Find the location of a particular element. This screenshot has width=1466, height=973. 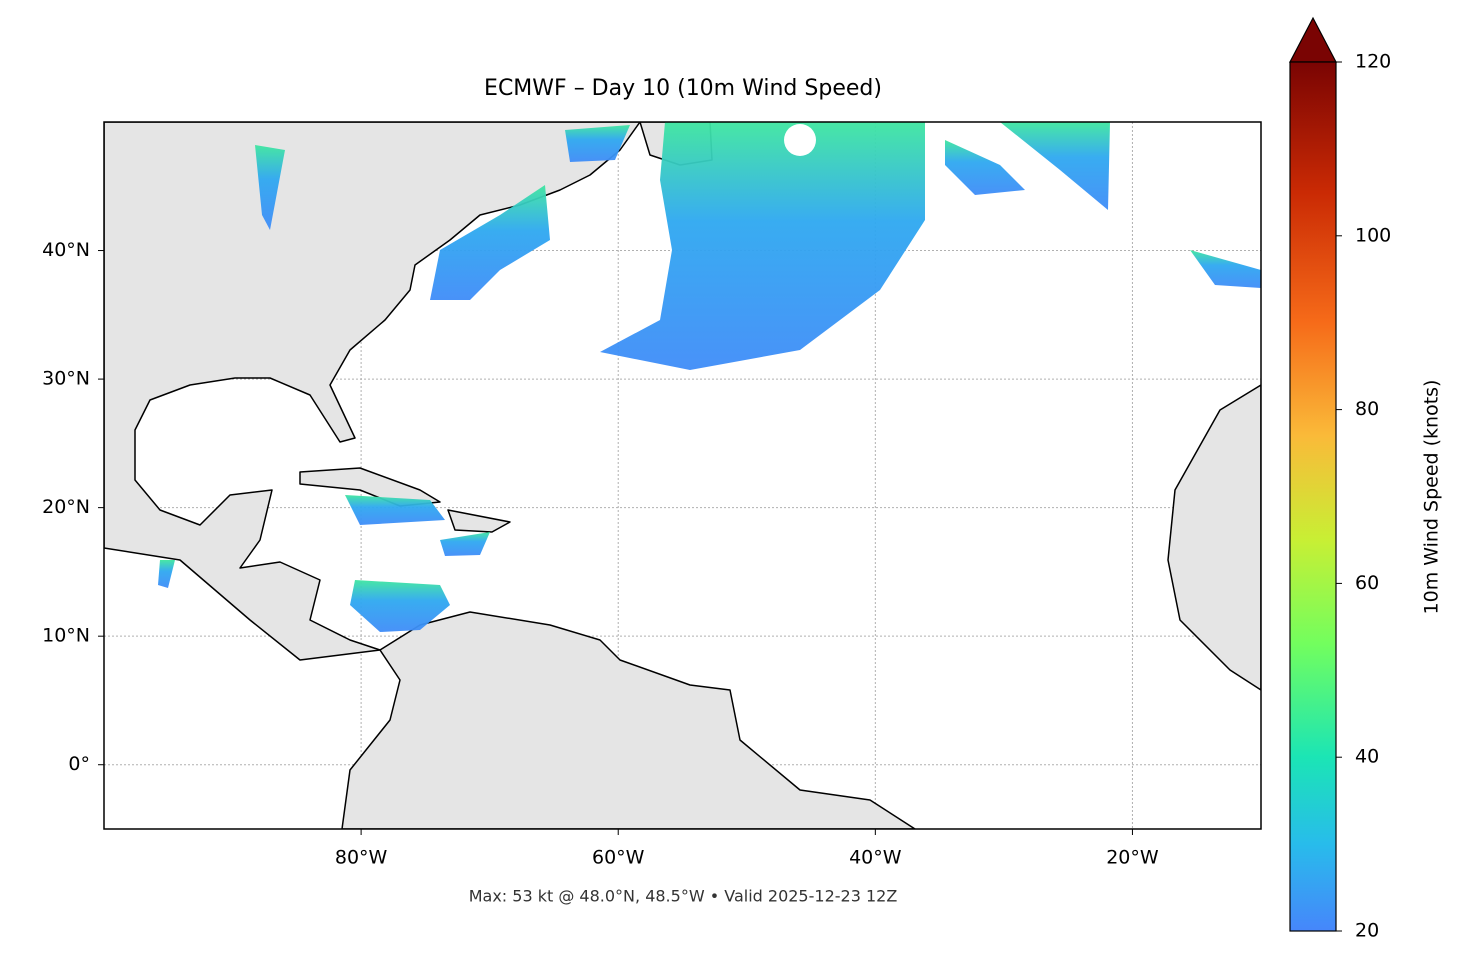

colorbar is located at coordinates (1313, 496).